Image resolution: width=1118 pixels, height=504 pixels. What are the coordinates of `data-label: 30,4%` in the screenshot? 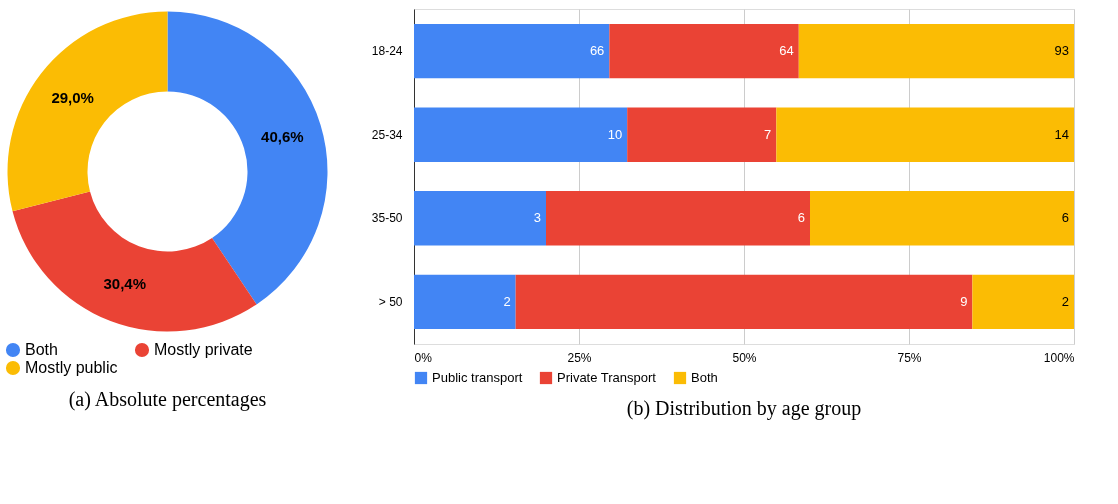 It's located at (124, 283).